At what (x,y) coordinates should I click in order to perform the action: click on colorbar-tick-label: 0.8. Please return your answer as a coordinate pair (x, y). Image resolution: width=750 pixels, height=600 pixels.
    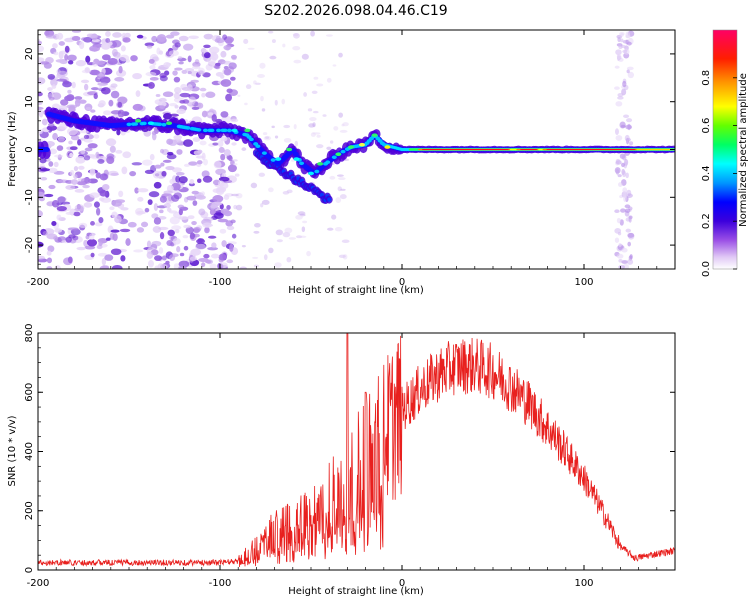
    Looking at the image, I should click on (706, 78).